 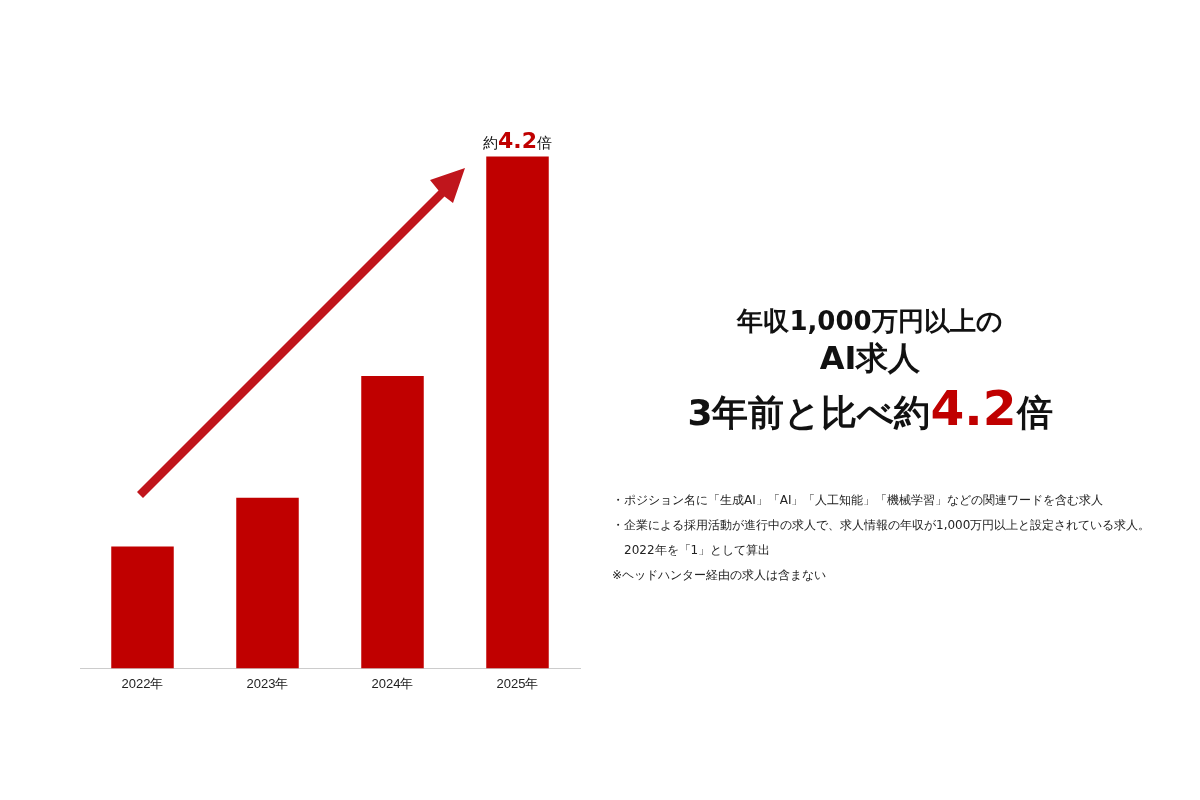 I want to click on text: 年収1,000万円以上の AI求人 3年前と比べ約4.2倍, so click(x=870, y=371).